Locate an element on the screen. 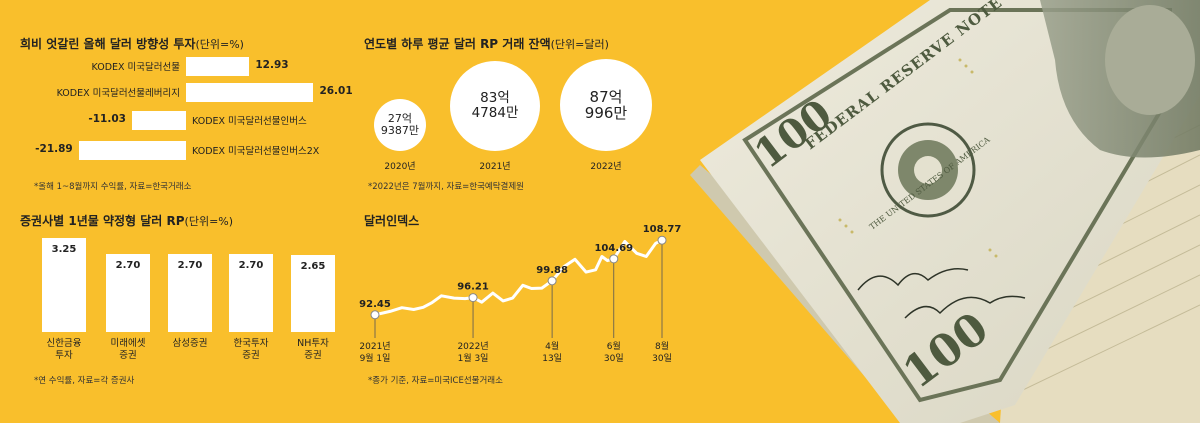  bar-label-2: KODEX 미국달러선물레버리지 is located at coordinates (118, 93).